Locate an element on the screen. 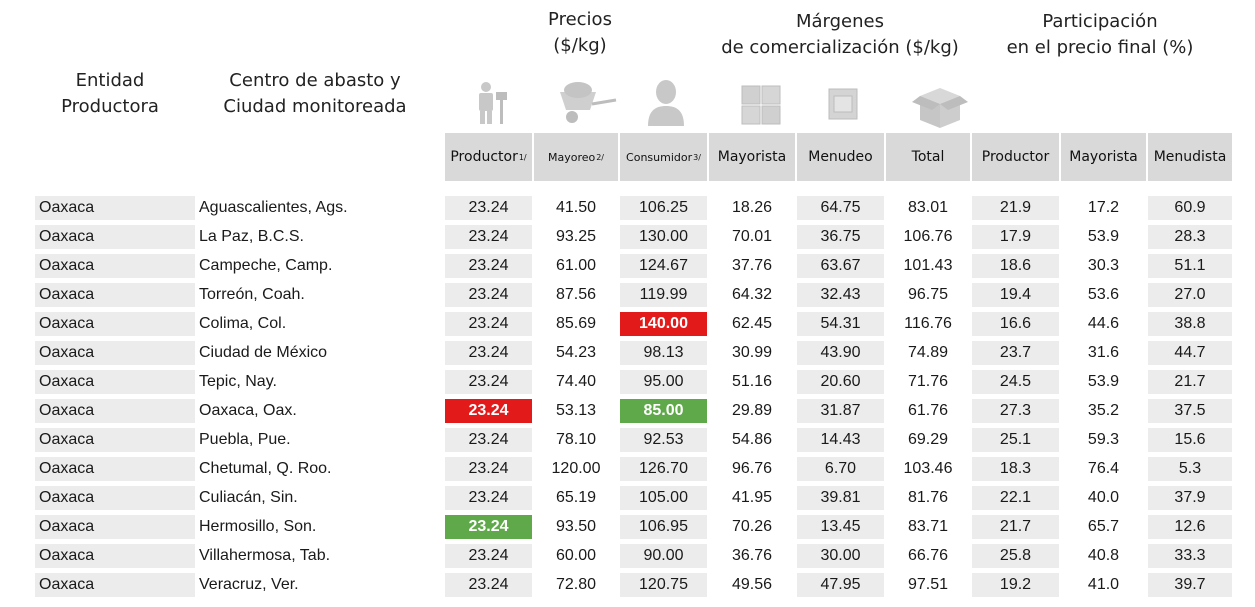  cell-mayorista: 49.56 is located at coordinates (752, 584).